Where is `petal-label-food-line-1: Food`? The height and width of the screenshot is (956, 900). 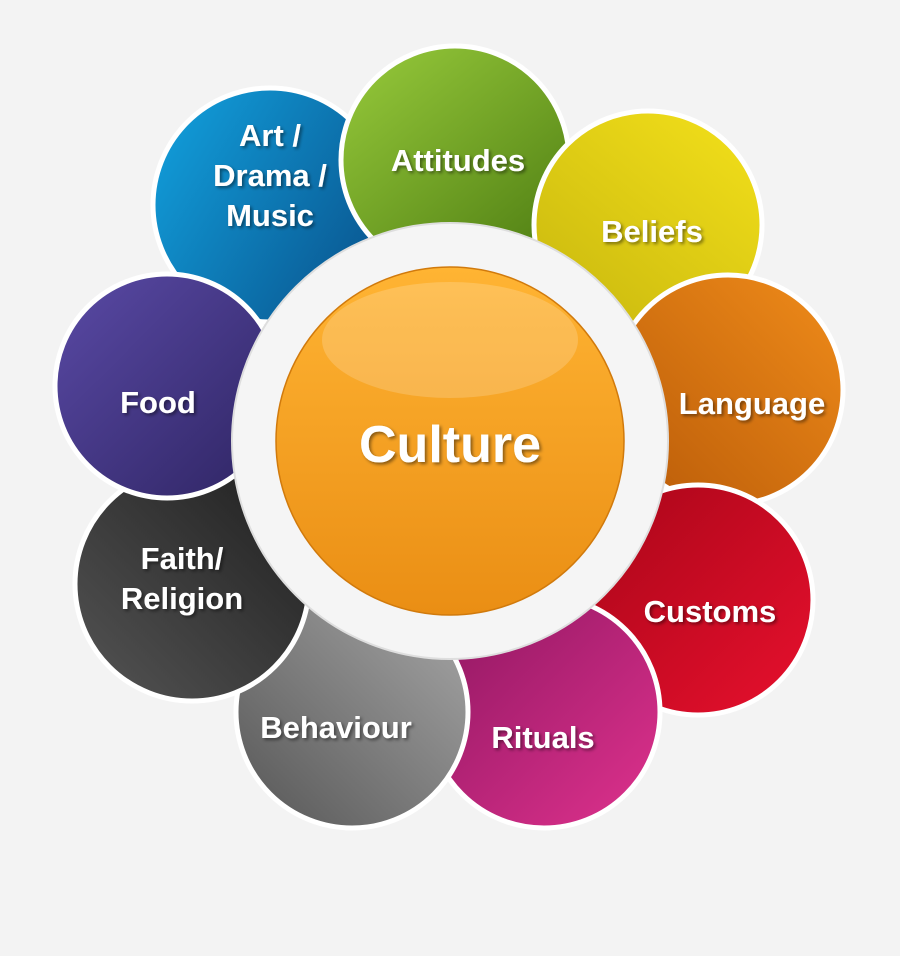
petal-label-food-line-1: Food is located at coordinates (158, 402).